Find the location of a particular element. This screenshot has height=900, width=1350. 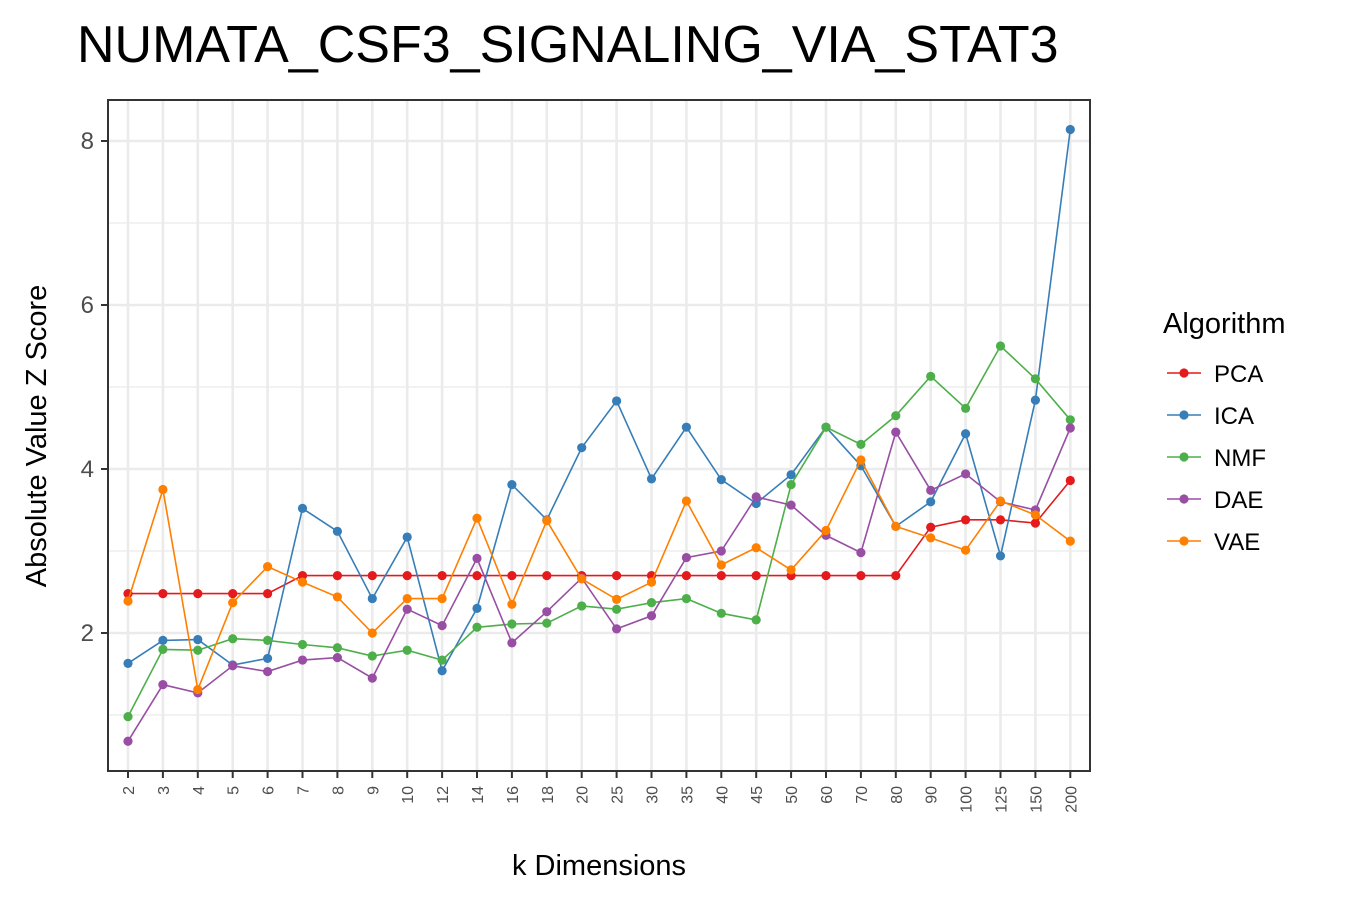

x-tick-label: 16 is located at coordinates (513, 795).